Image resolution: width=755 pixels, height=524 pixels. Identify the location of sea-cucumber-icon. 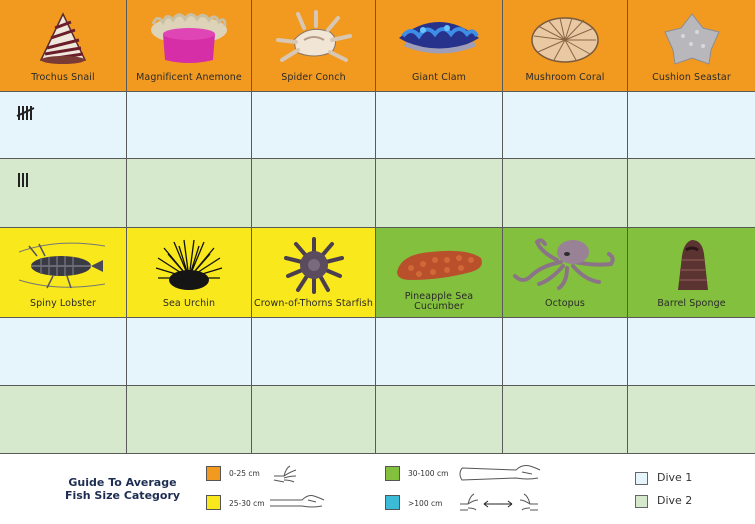
(439, 265).